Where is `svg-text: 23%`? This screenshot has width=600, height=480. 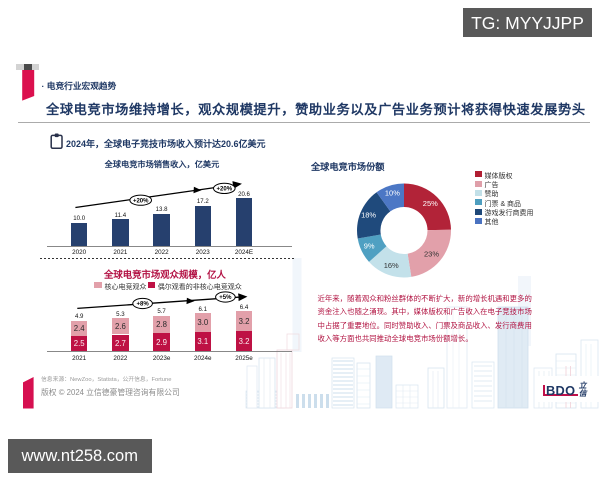 svg-text: 23% is located at coordinates (431, 253).